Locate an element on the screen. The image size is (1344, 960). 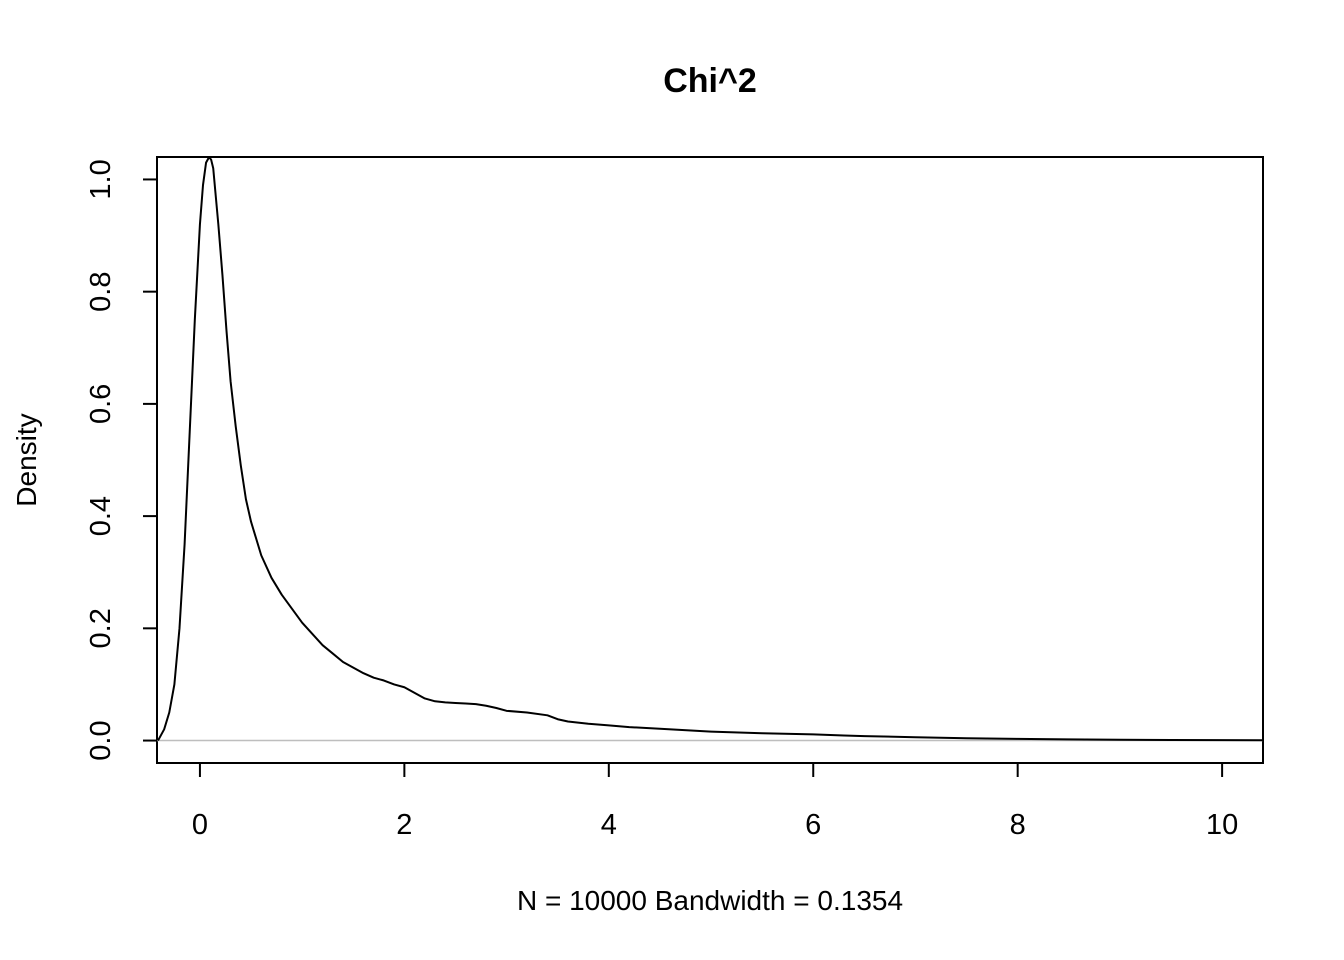
x-tick-label: 8 is located at coordinates (1018, 825).